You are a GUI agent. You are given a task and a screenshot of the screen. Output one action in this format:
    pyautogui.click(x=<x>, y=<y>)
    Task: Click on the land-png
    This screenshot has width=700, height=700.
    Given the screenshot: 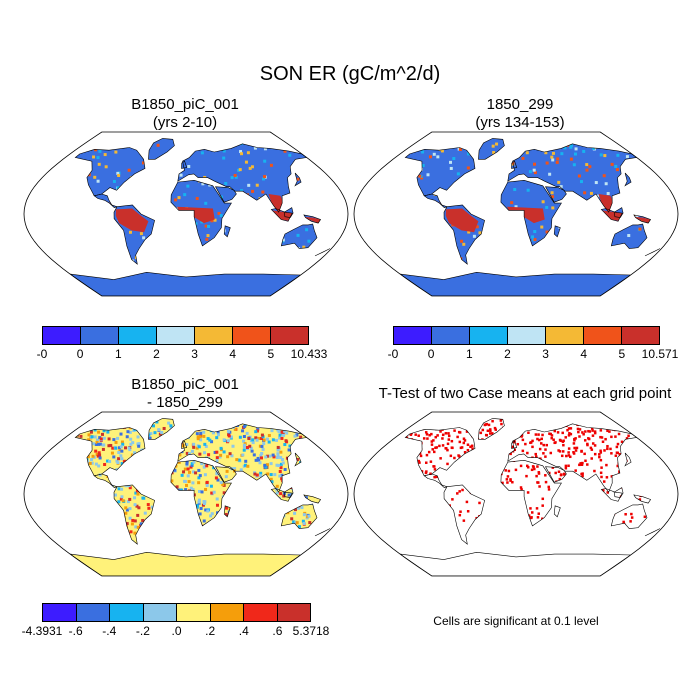 What is the action you would take?
    pyautogui.click(x=312, y=499)
    